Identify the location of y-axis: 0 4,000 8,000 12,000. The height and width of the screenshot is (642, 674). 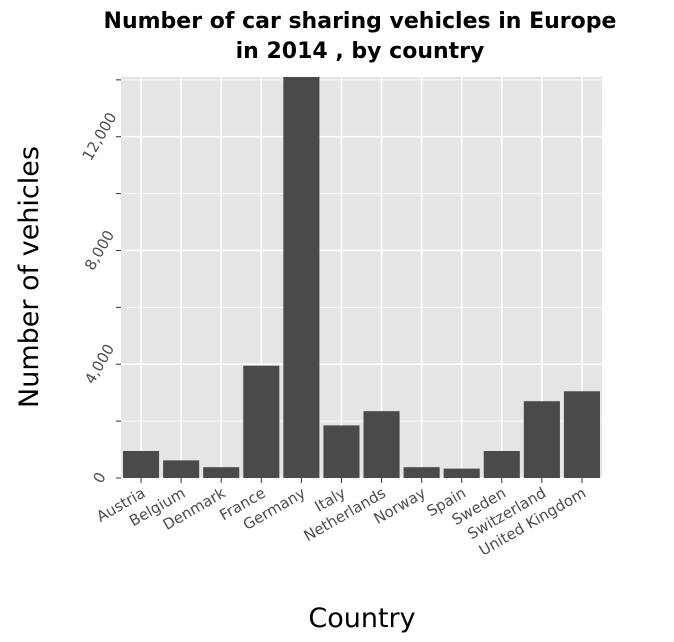
(100, 282).